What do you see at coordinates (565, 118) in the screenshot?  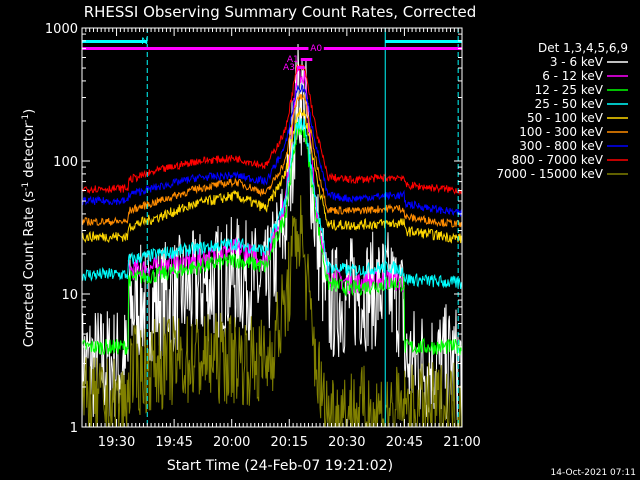 I see `legend-label-5: 50 - 100 keV` at bounding box center [565, 118].